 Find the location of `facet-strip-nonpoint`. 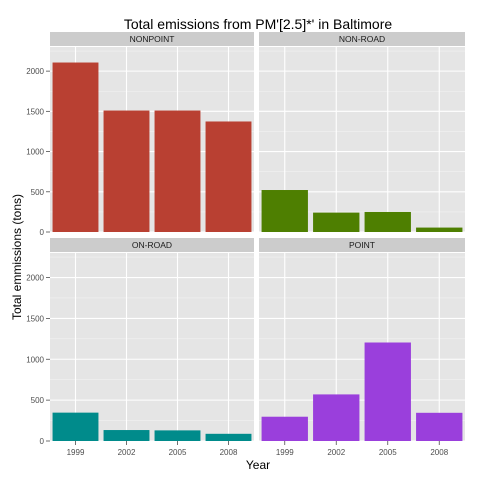

facet-strip-nonpoint is located at coordinates (152, 39).